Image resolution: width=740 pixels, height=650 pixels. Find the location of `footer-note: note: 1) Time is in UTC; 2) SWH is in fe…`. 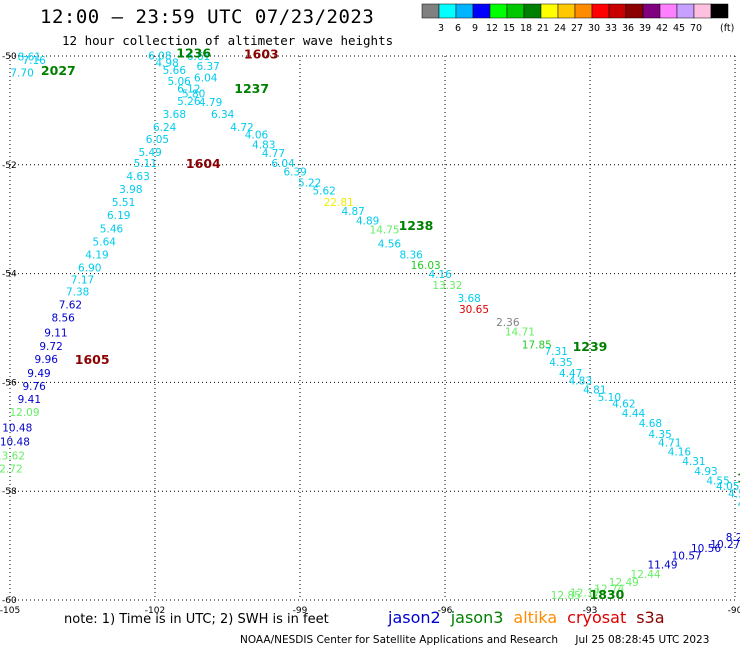

footer-note: note: 1) Time is in UTC; 2) SWH is in fe… is located at coordinates (196, 619).